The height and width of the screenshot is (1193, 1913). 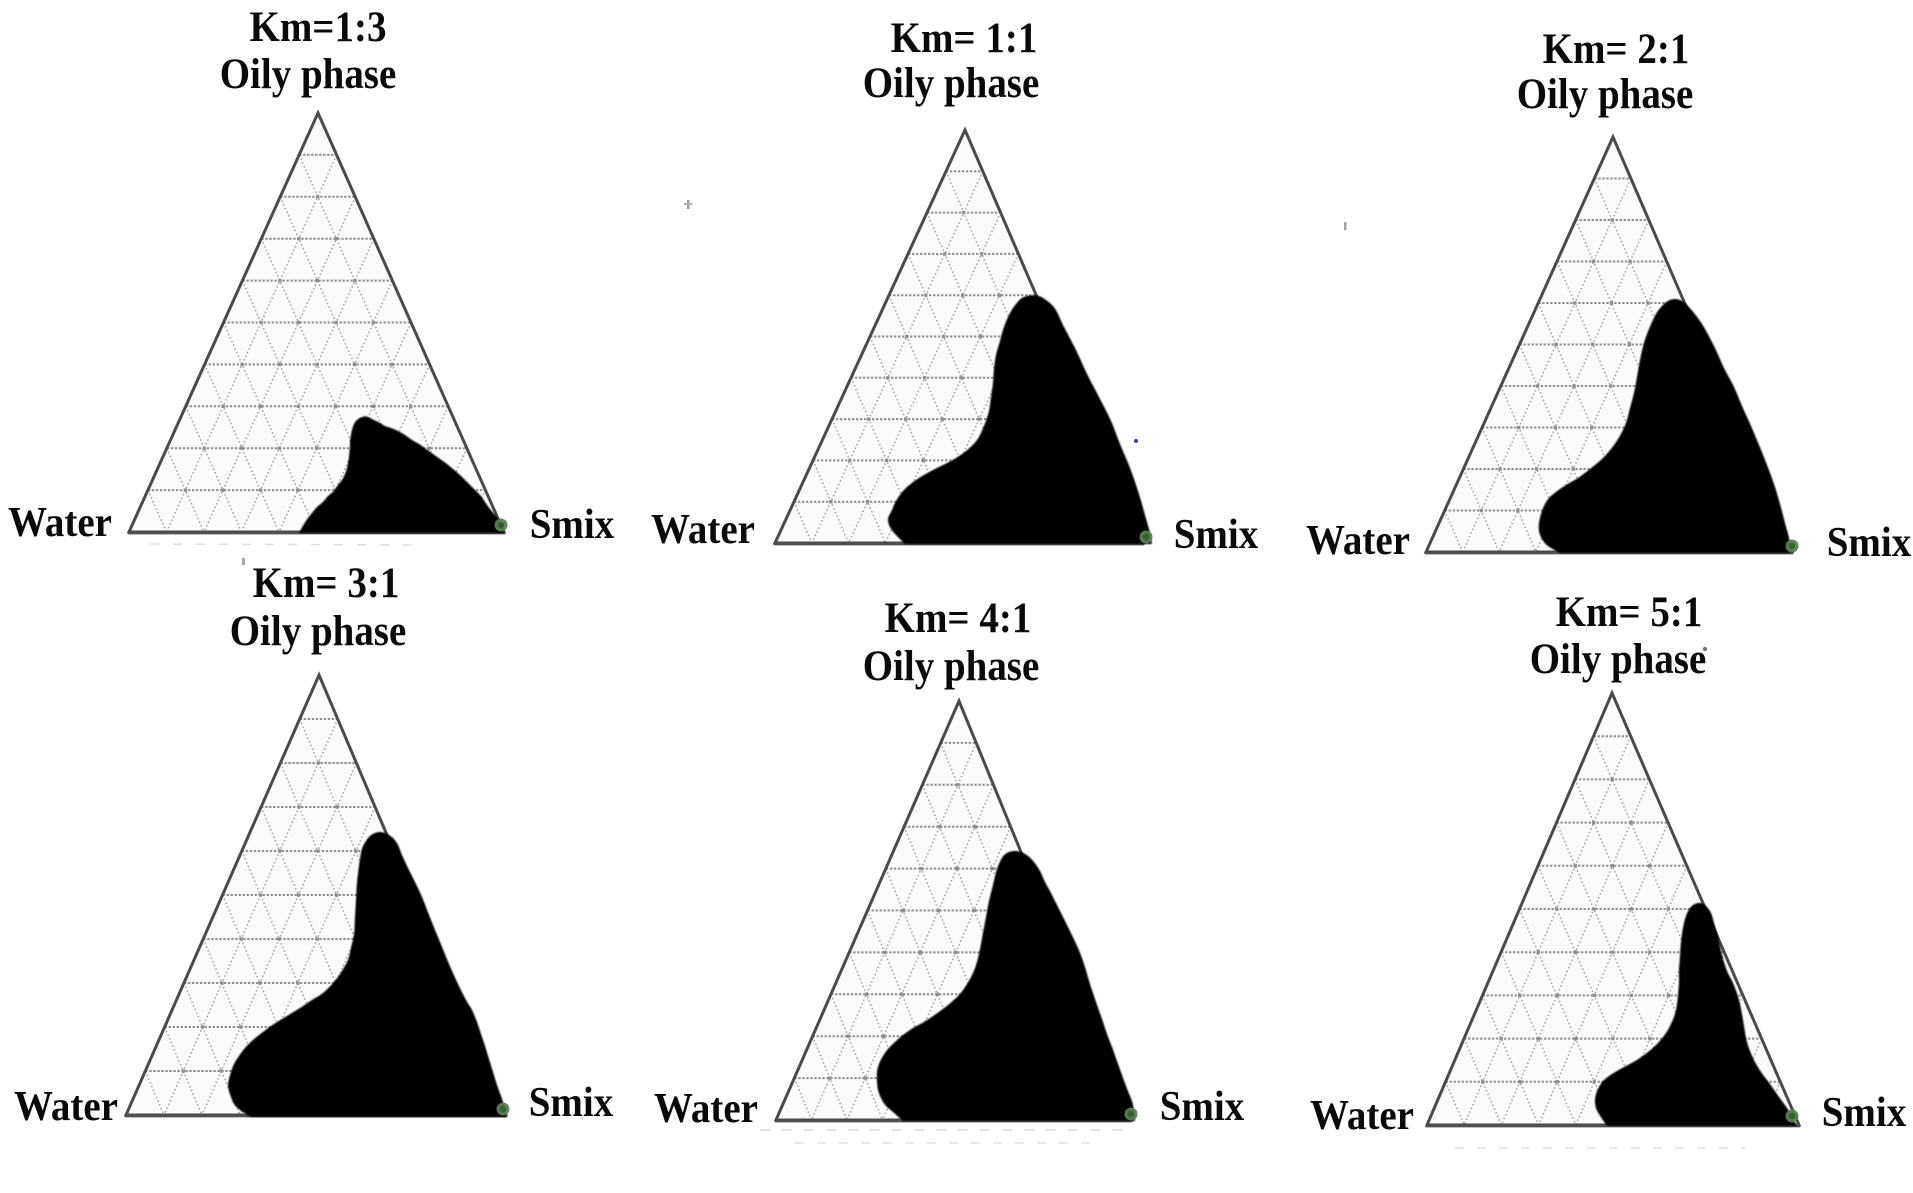 What do you see at coordinates (964, 37) in the screenshot?
I see `svg-text: Km= 1:1` at bounding box center [964, 37].